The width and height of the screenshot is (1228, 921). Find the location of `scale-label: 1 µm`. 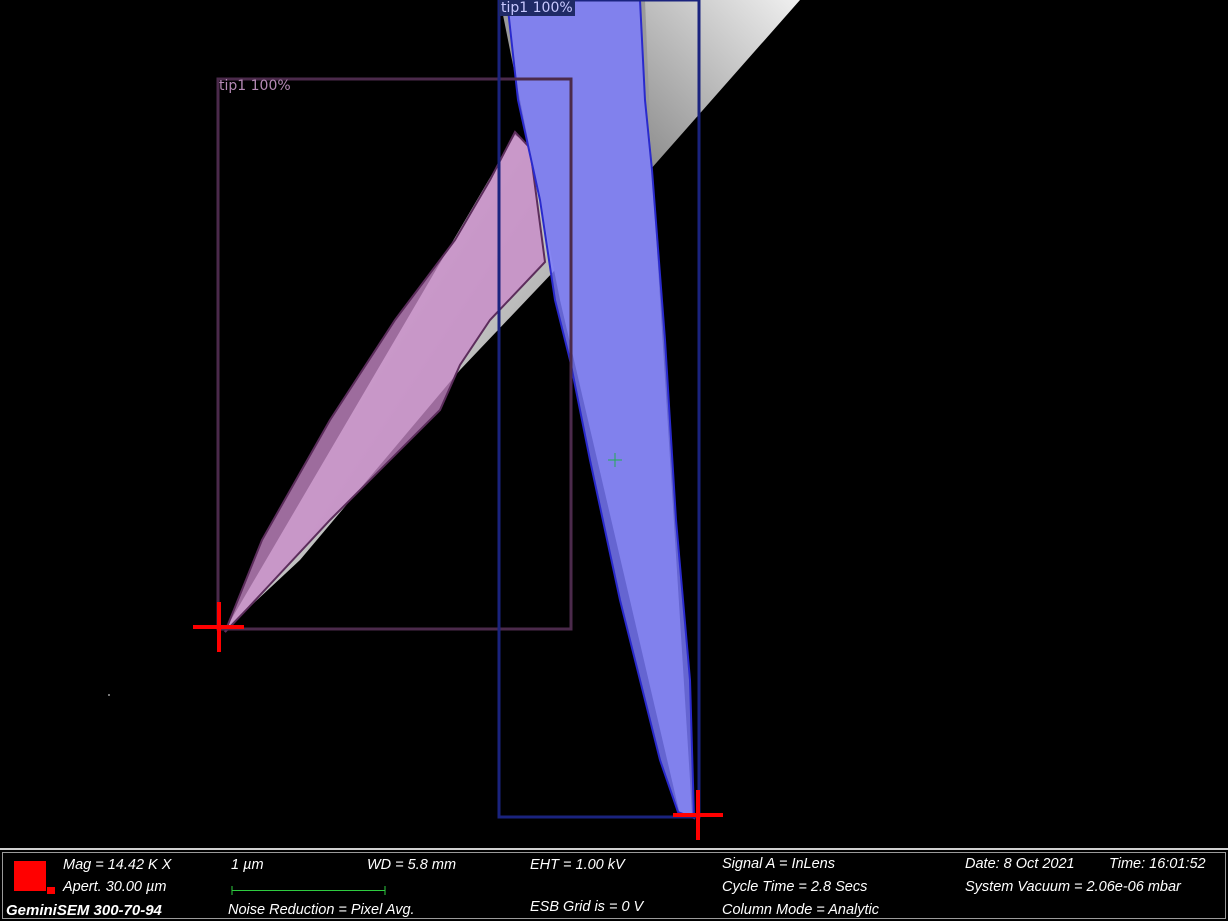

scale-label: 1 µm is located at coordinates (247, 865).